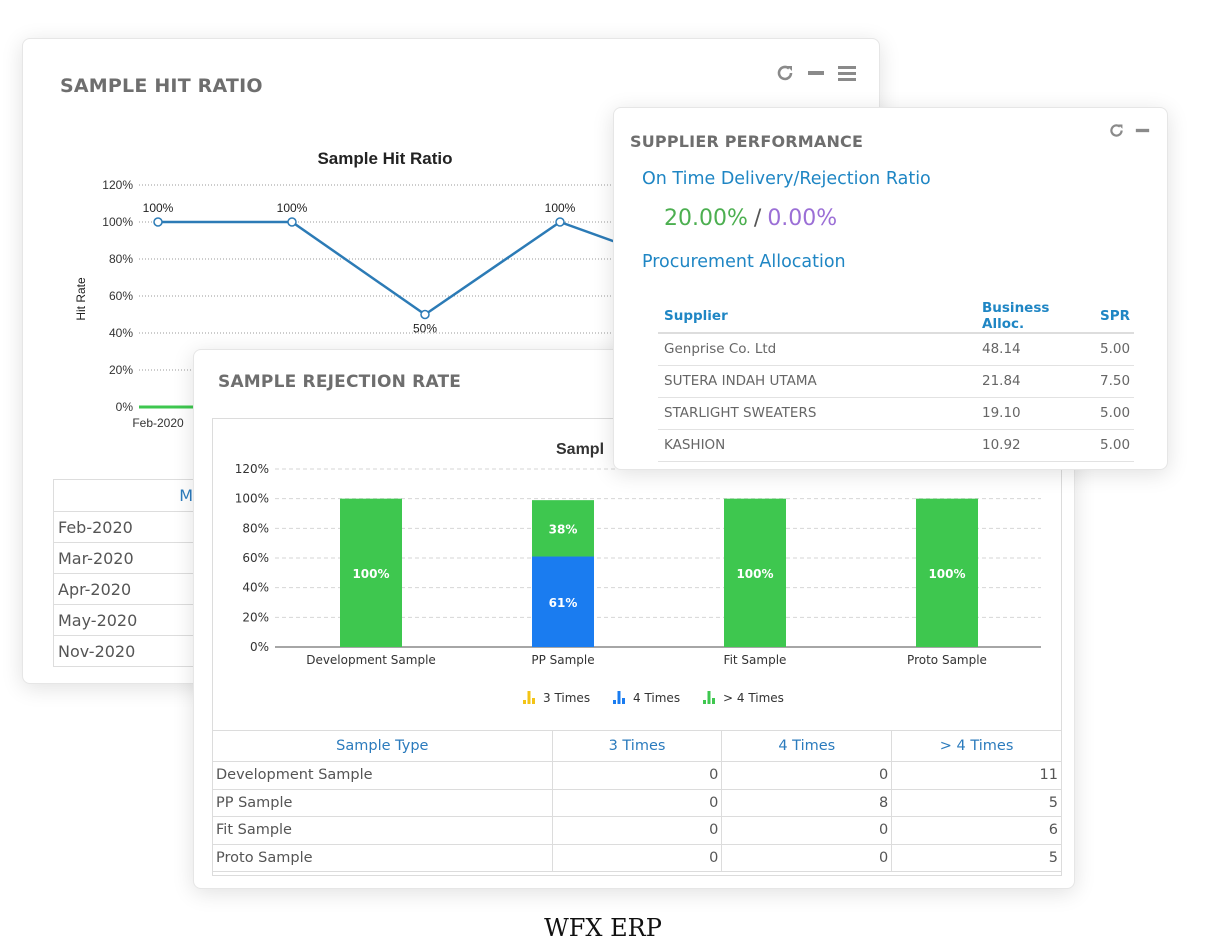  What do you see at coordinates (755, 660) in the screenshot?
I see `x-tick-label: Fit Sample` at bounding box center [755, 660].